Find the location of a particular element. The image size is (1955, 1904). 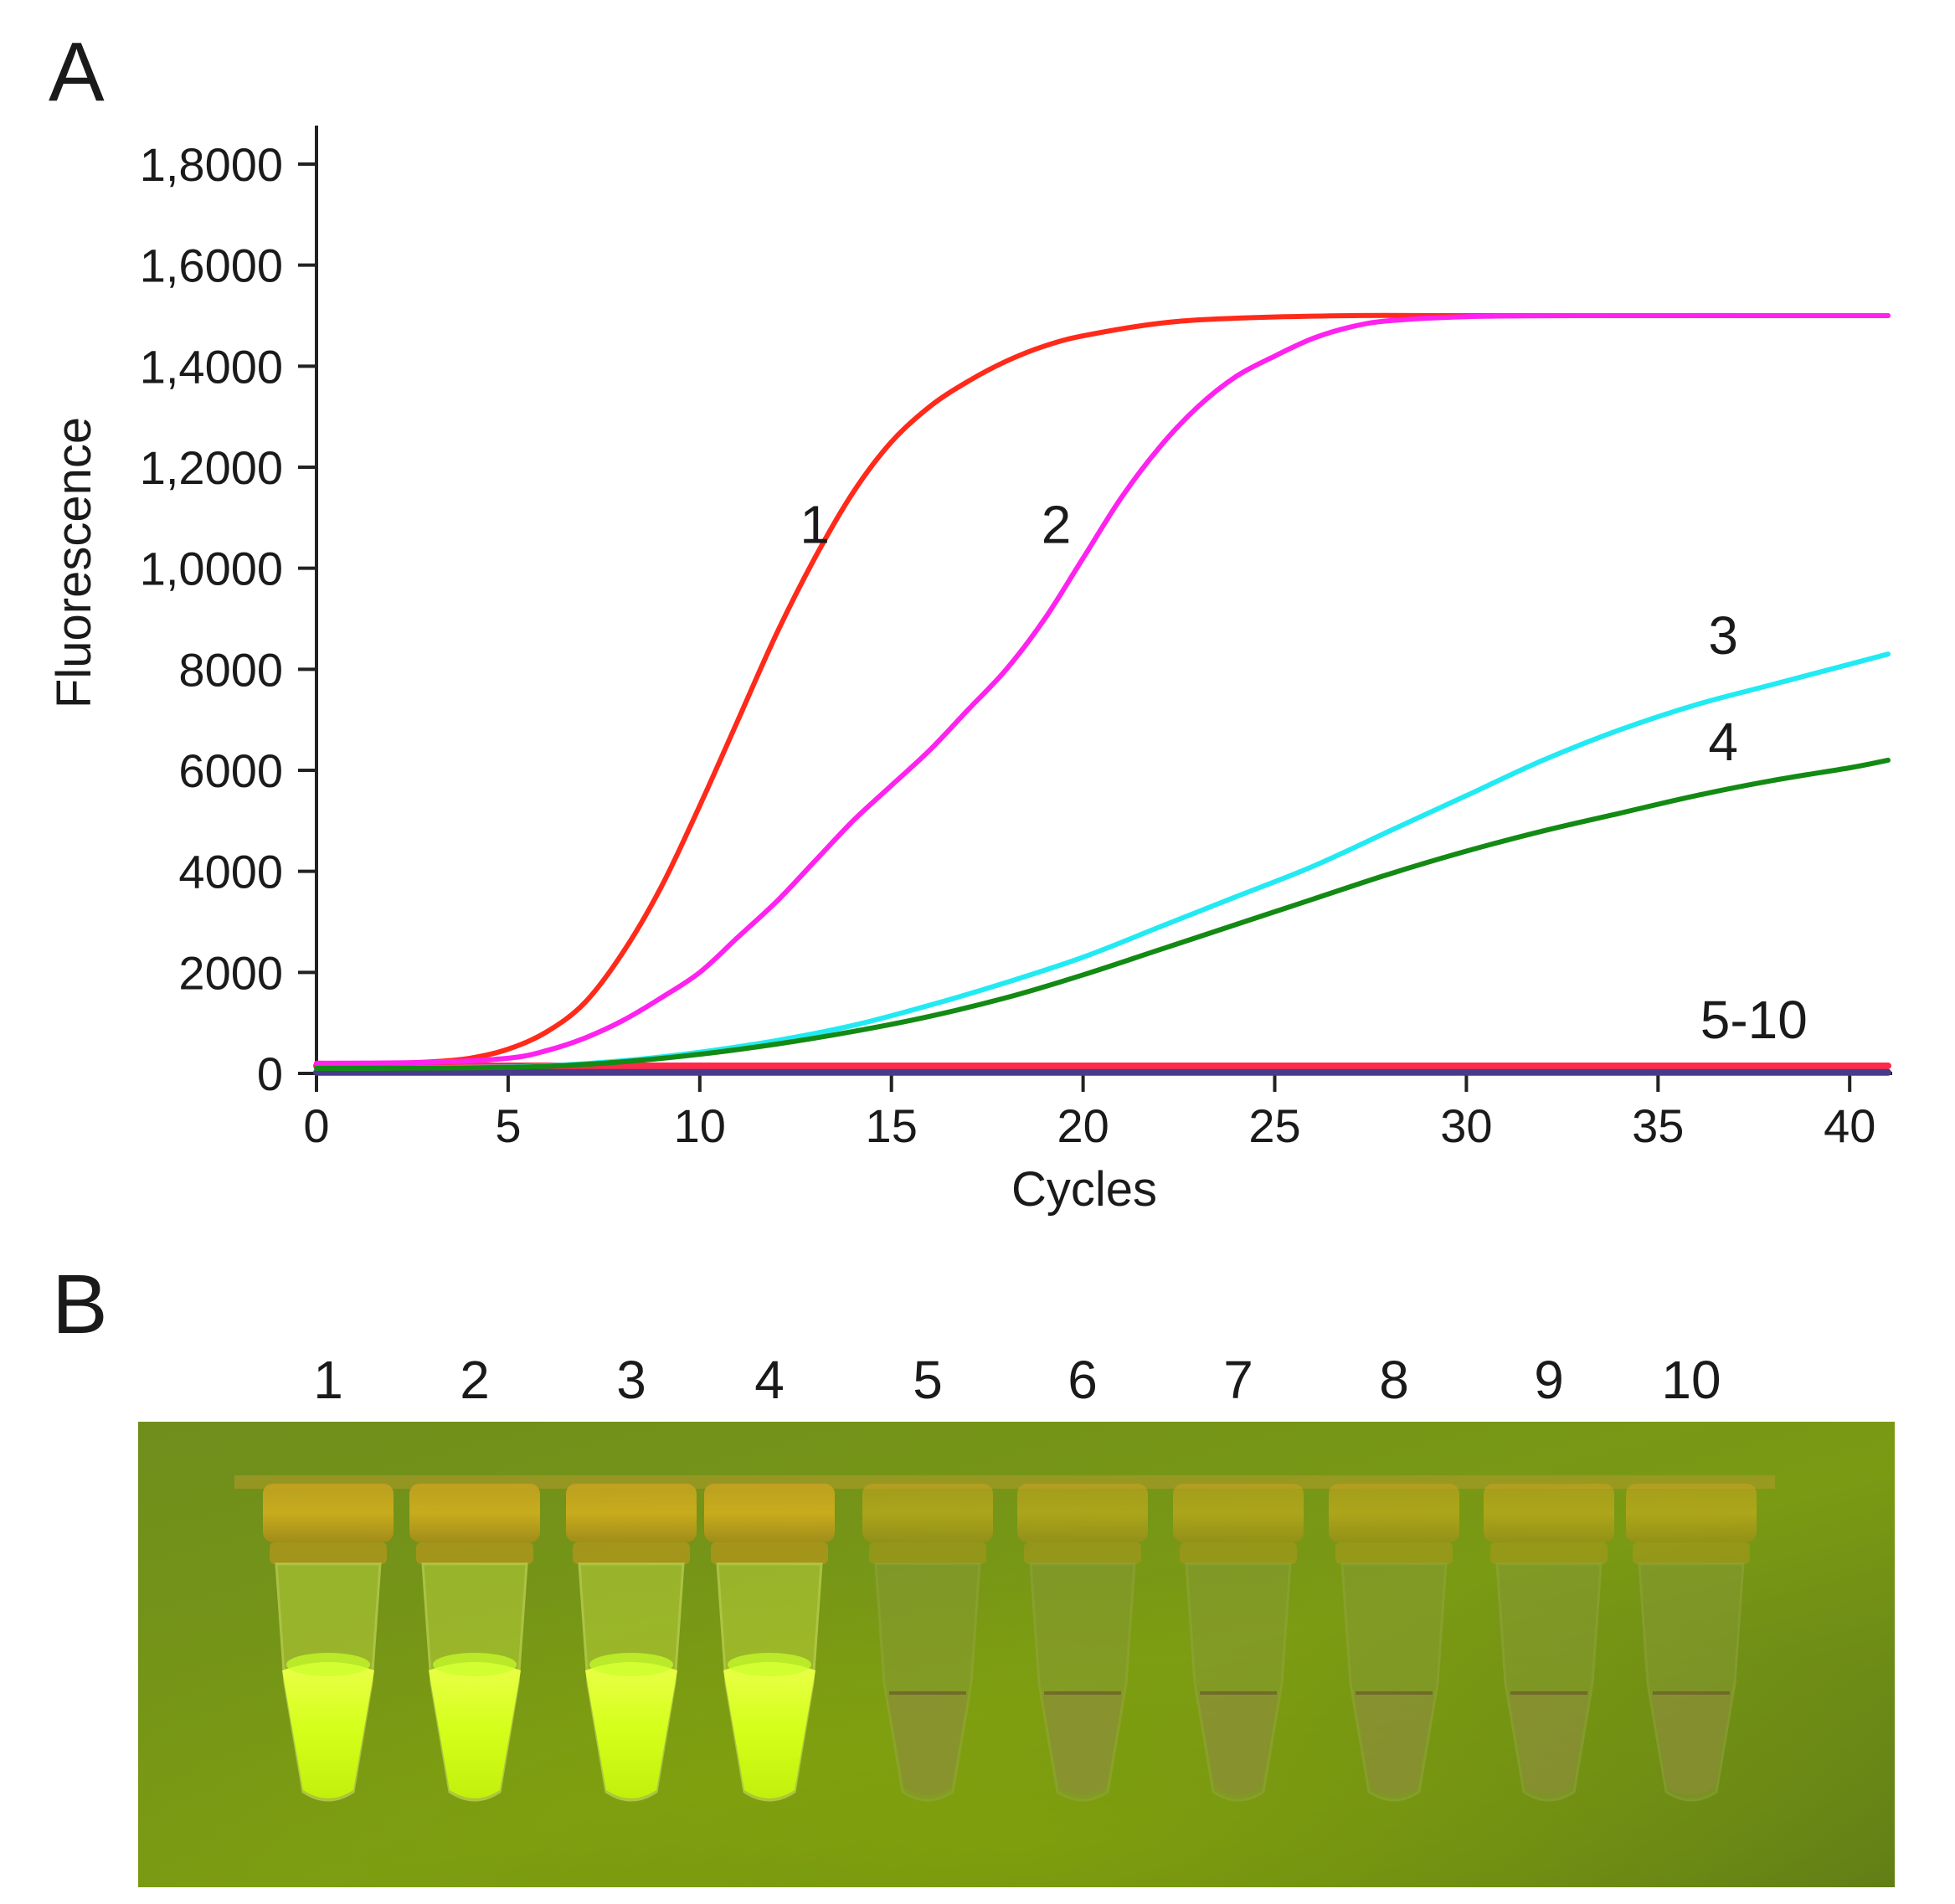

tube-label-8: 8 is located at coordinates (1394, 1380).